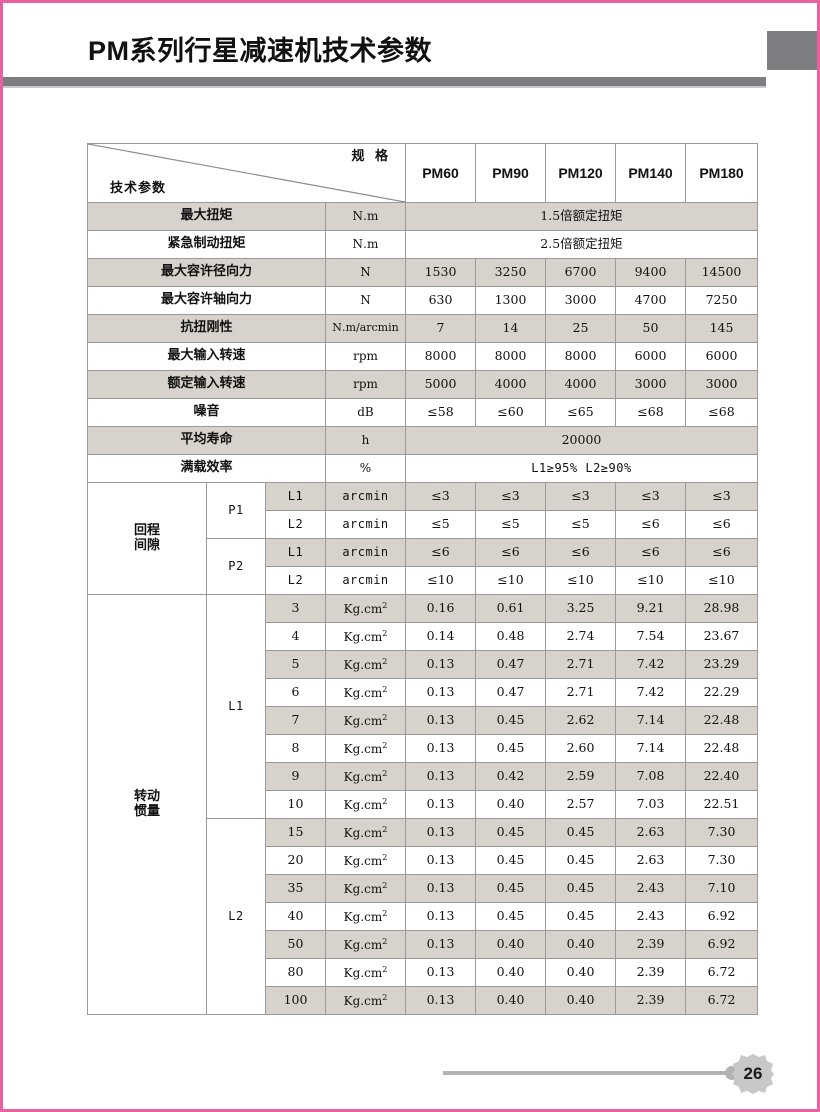 This screenshot has height=1112, width=820. I want to click on row-value: ≤58, so click(440, 412).